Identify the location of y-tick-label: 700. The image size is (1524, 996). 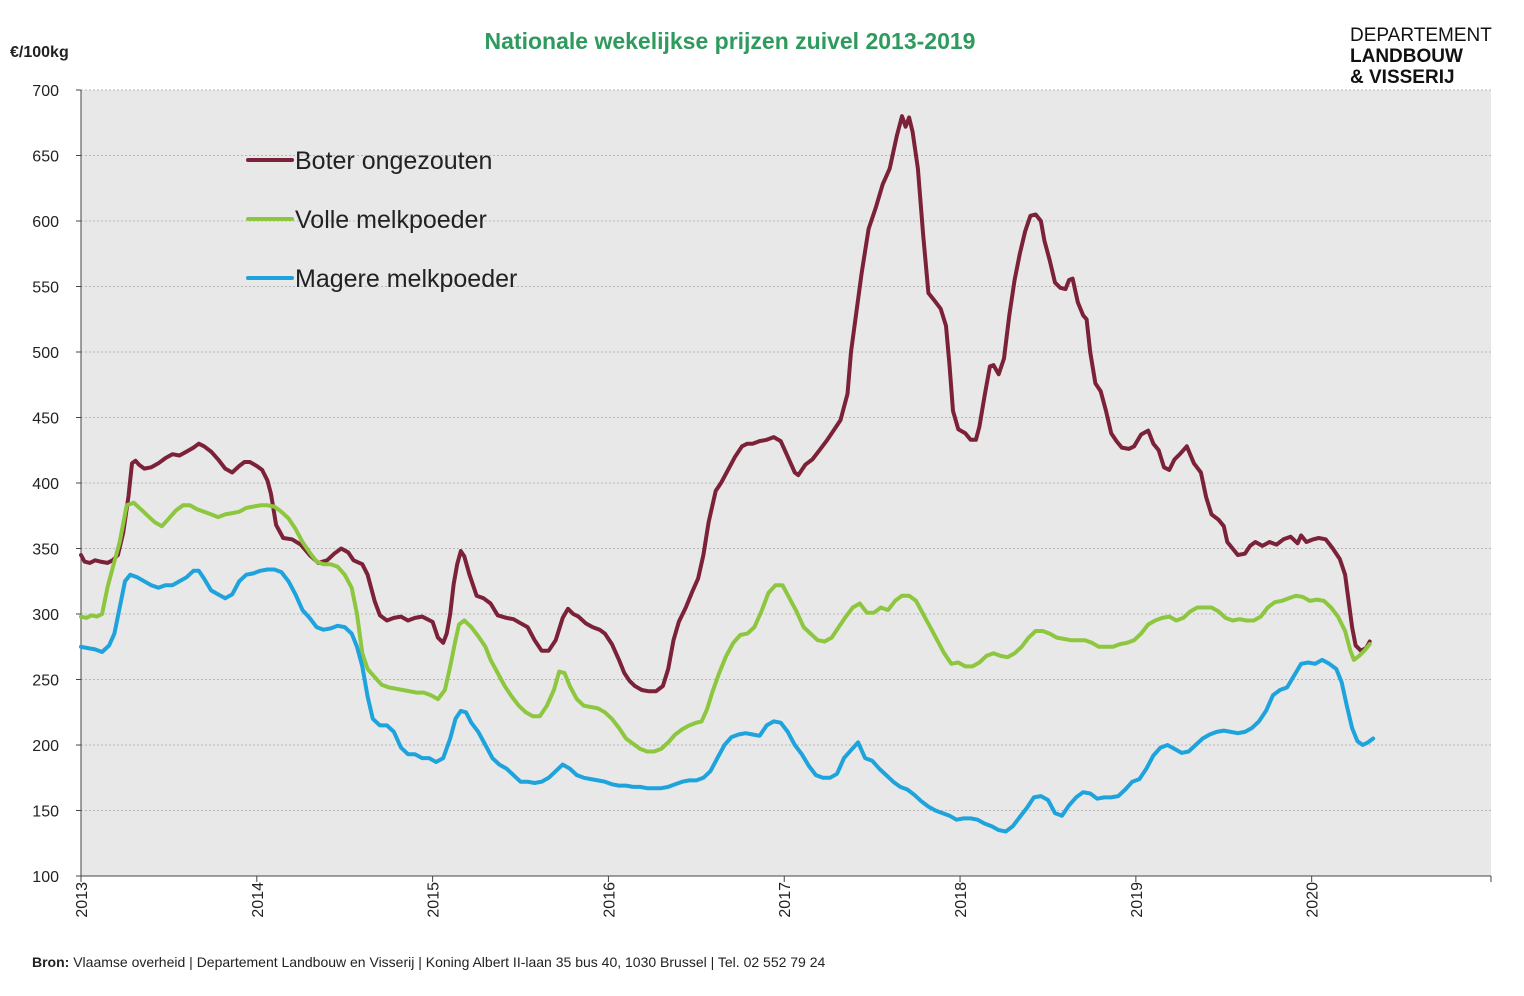
(45, 91).